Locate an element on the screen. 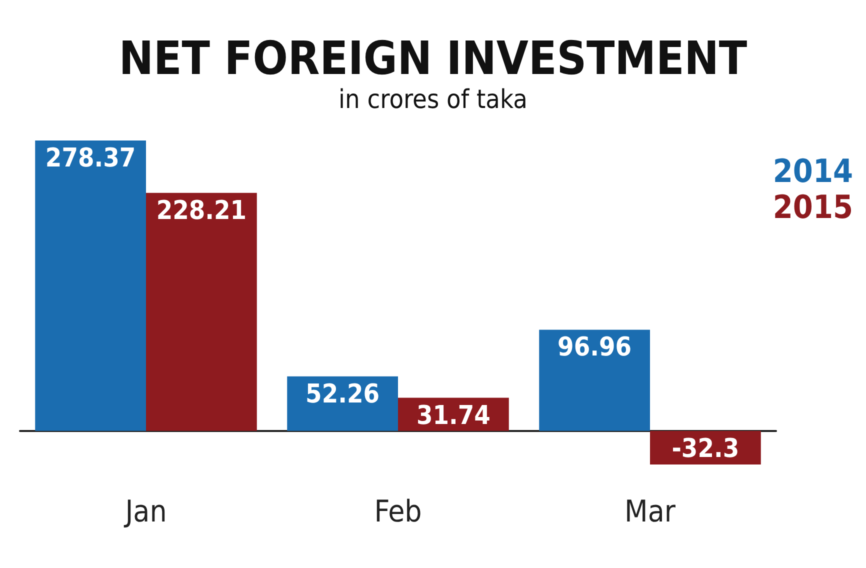 This screenshot has height=568, width=866. chart-title: NET FOREIGN INVESTMENT is located at coordinates (433, 58).